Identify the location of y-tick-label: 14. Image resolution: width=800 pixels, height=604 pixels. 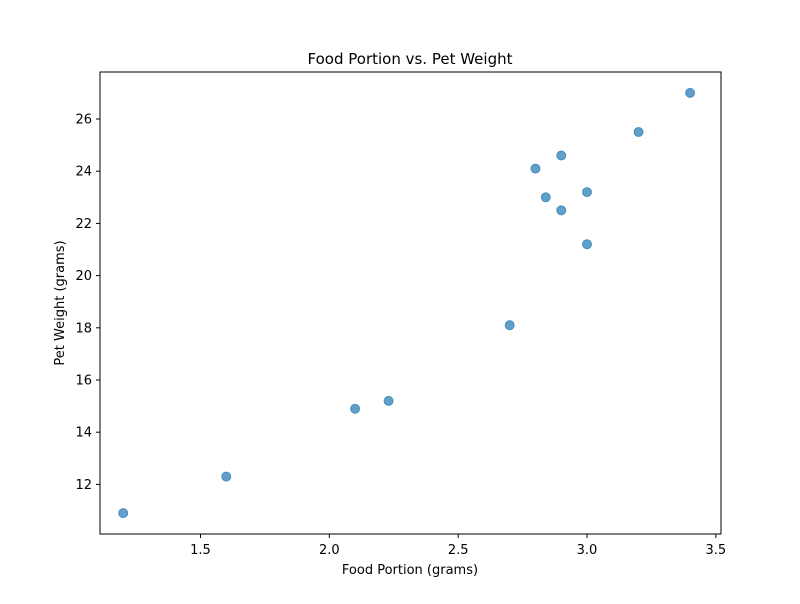
(83, 433).